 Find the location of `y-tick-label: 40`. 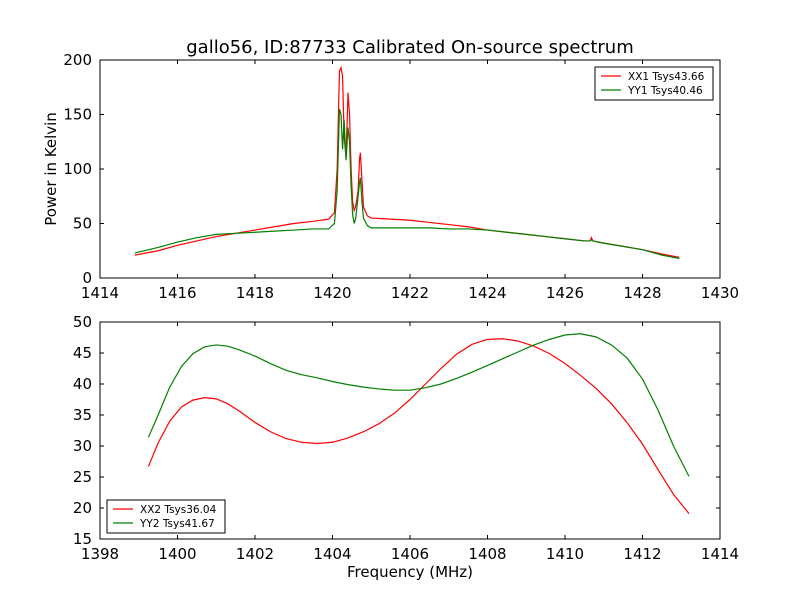

y-tick-label: 40 is located at coordinates (82, 384).